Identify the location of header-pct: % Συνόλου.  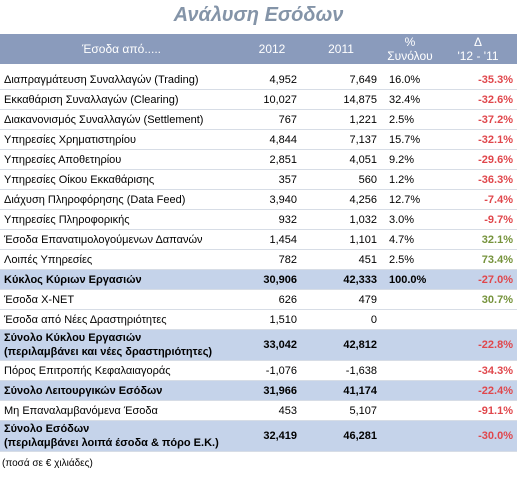
(410, 49).